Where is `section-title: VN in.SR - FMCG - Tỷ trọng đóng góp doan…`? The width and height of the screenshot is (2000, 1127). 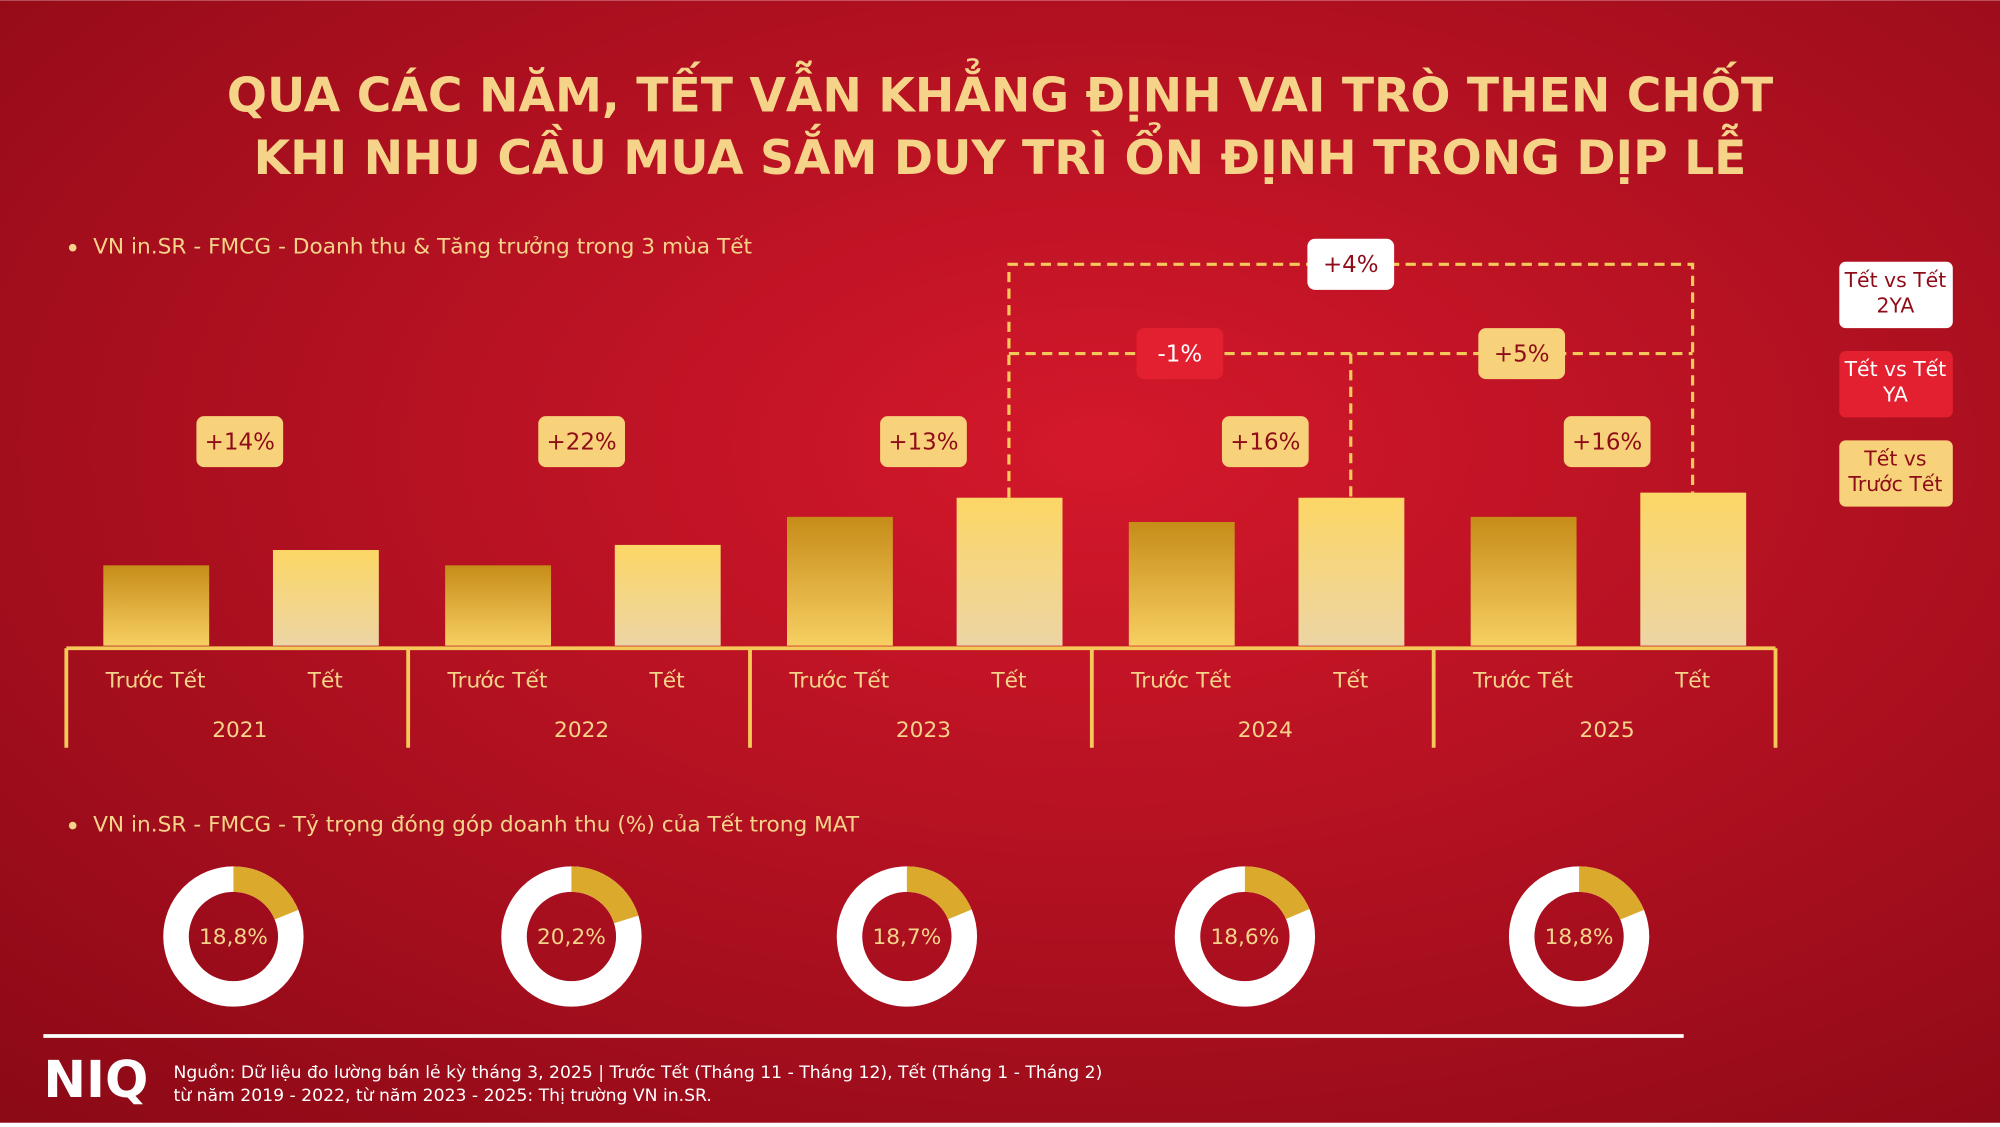
section-title: VN in.SR - FMCG - Tỷ trọng đóng góp doan… is located at coordinates (476, 825).